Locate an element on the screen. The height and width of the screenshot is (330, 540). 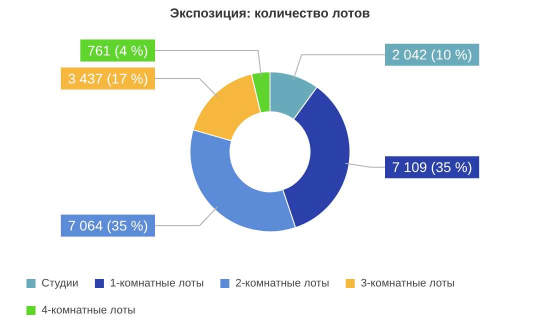
chart-title: Экспозиция: количество лотов is located at coordinates (270, 12).